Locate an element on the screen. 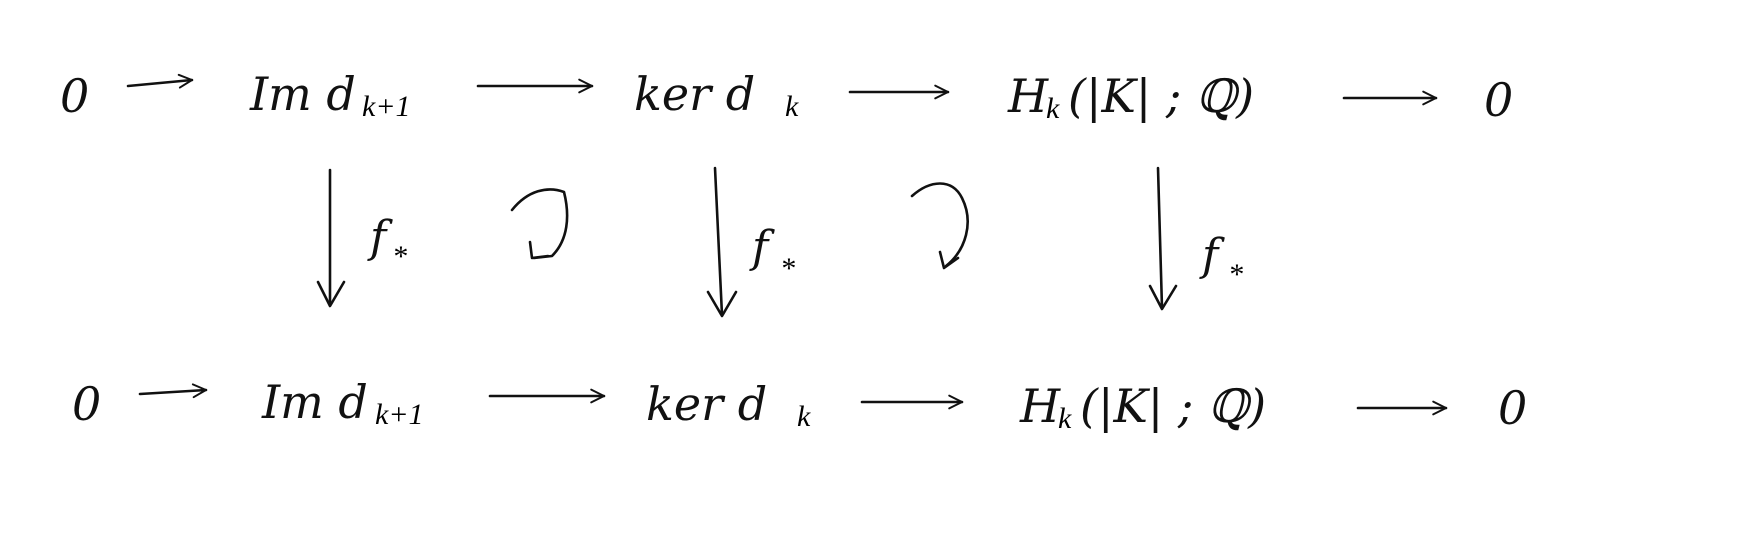 The image size is (1747, 550). top-ker-sub: k is located at coordinates (792, 106).